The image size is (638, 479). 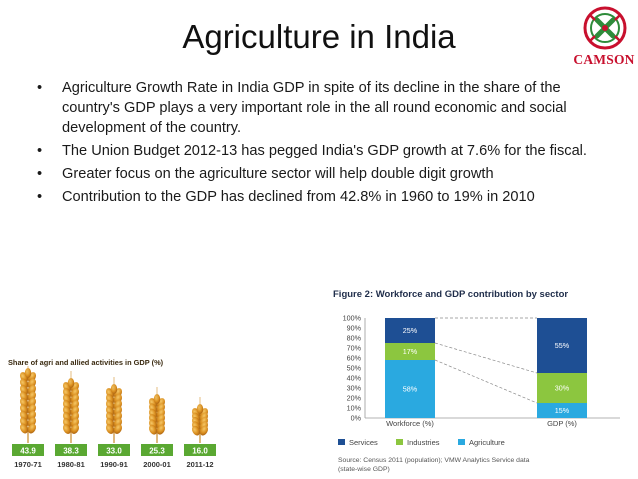 I want to click on legend-swatch-industries, so click(x=399, y=442).